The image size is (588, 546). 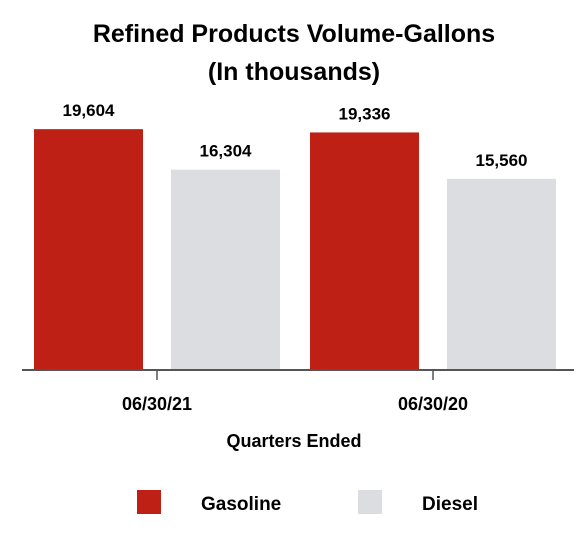 I want to click on x-axis-title: Quarters Ended, so click(x=293, y=441).